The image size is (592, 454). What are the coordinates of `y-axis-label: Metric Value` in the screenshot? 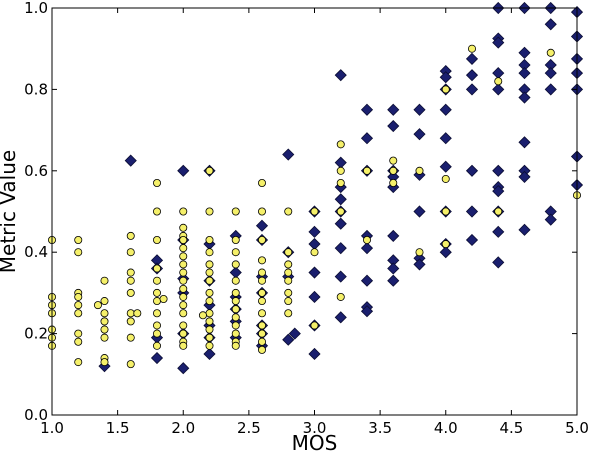 It's located at (10, 211).